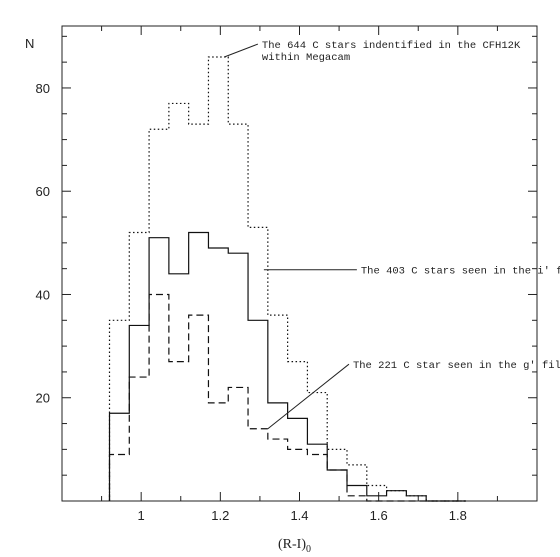 This screenshot has width=560, height=557. I want to click on x-tick-label: 1.2, so click(220, 515).